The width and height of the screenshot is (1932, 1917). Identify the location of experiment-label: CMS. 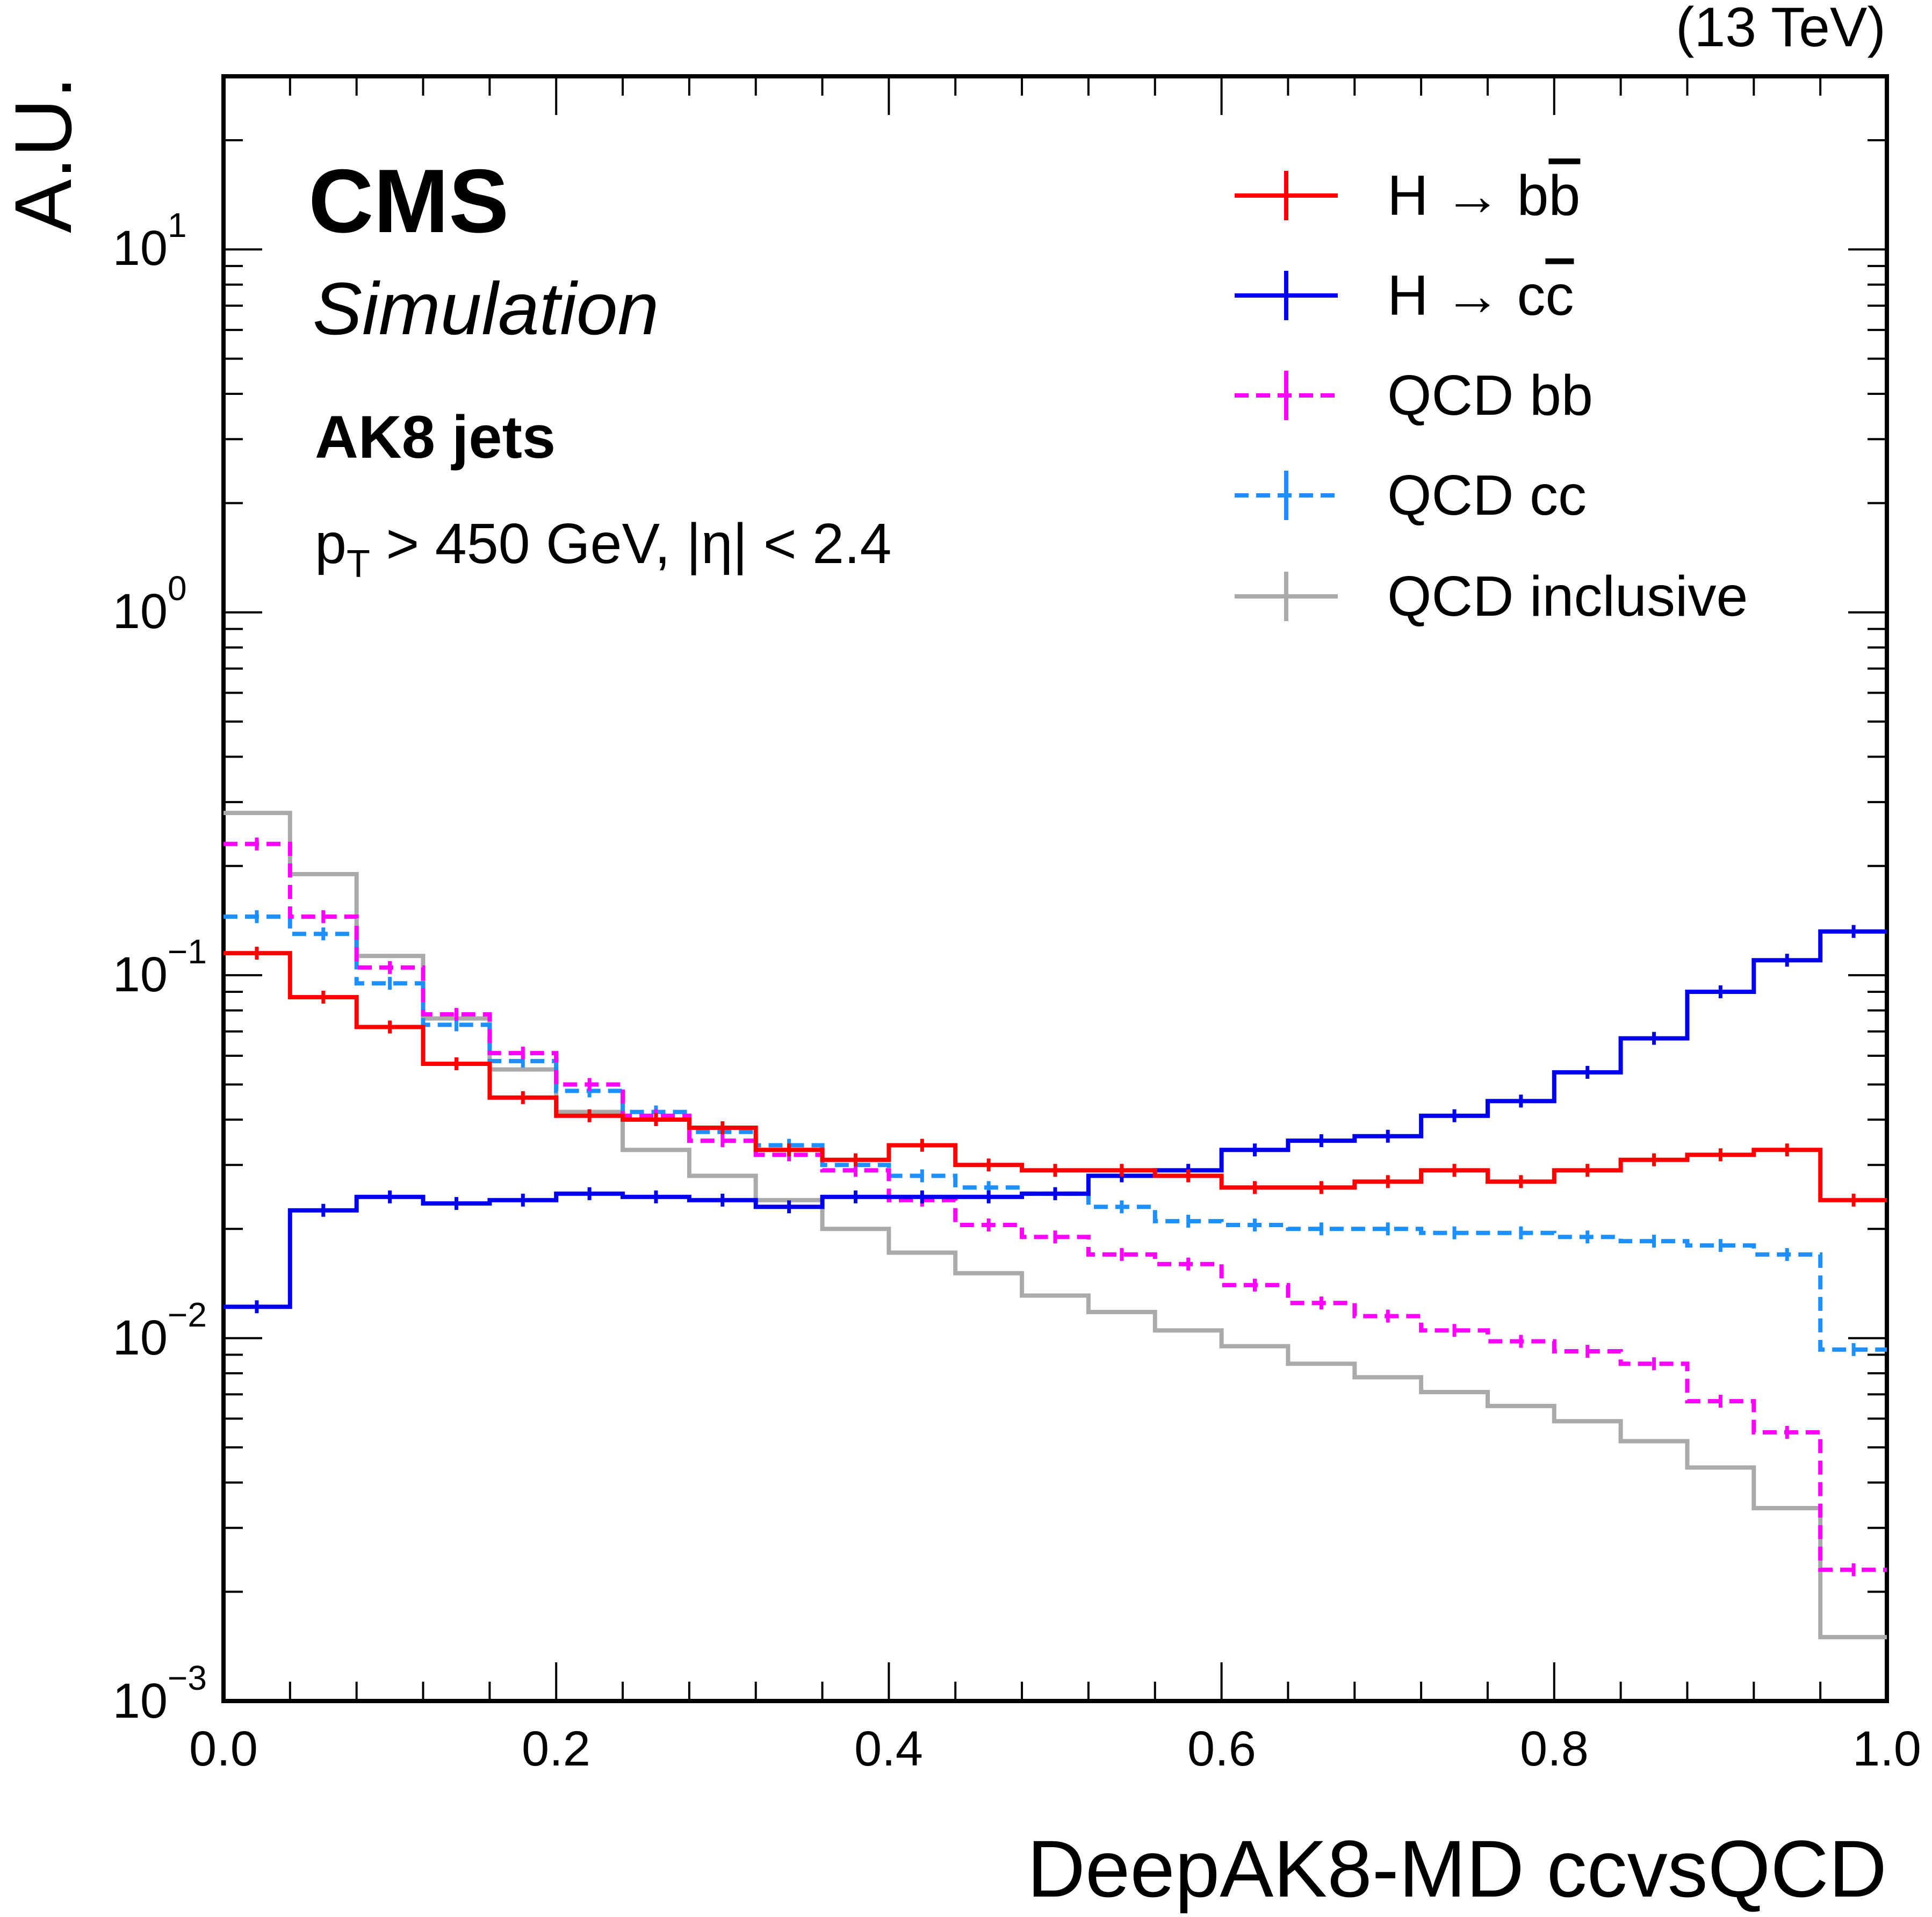
(408, 200).